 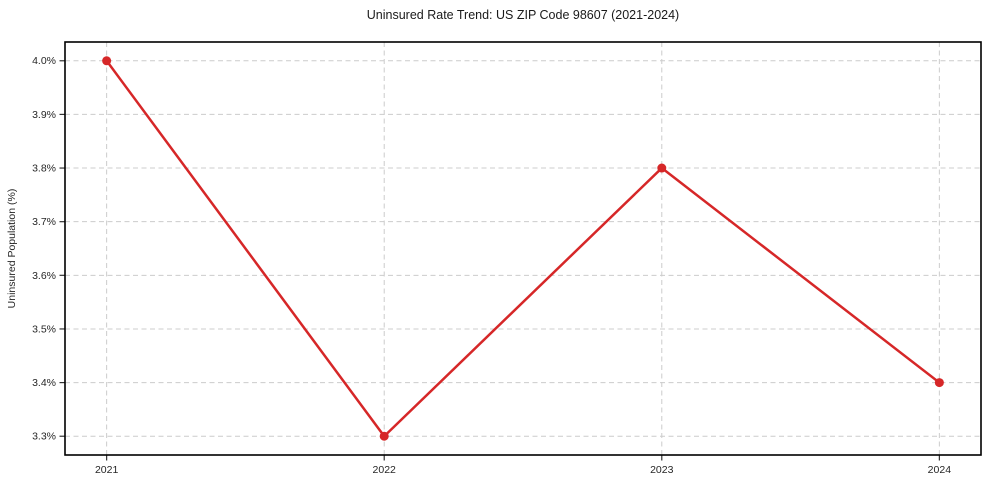 What do you see at coordinates (44, 222) in the screenshot?
I see `y-tick-label: 3.7%` at bounding box center [44, 222].